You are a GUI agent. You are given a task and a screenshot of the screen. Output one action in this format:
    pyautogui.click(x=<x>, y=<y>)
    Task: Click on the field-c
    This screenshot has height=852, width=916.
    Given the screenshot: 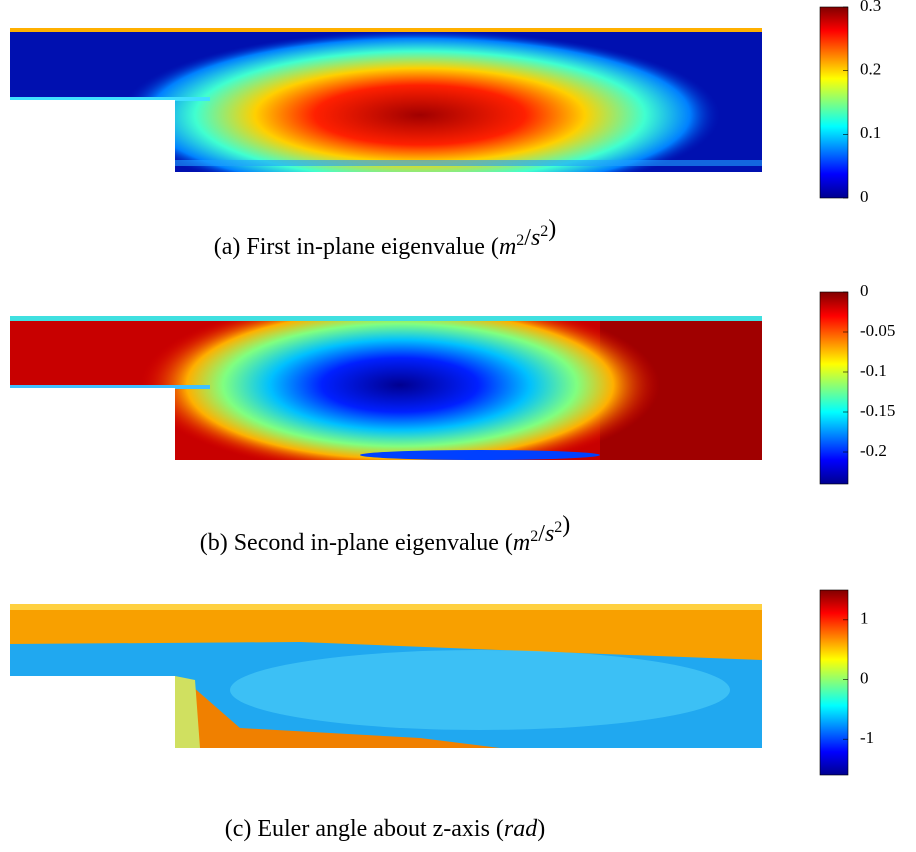 What is the action you would take?
    pyautogui.click(x=386, y=676)
    